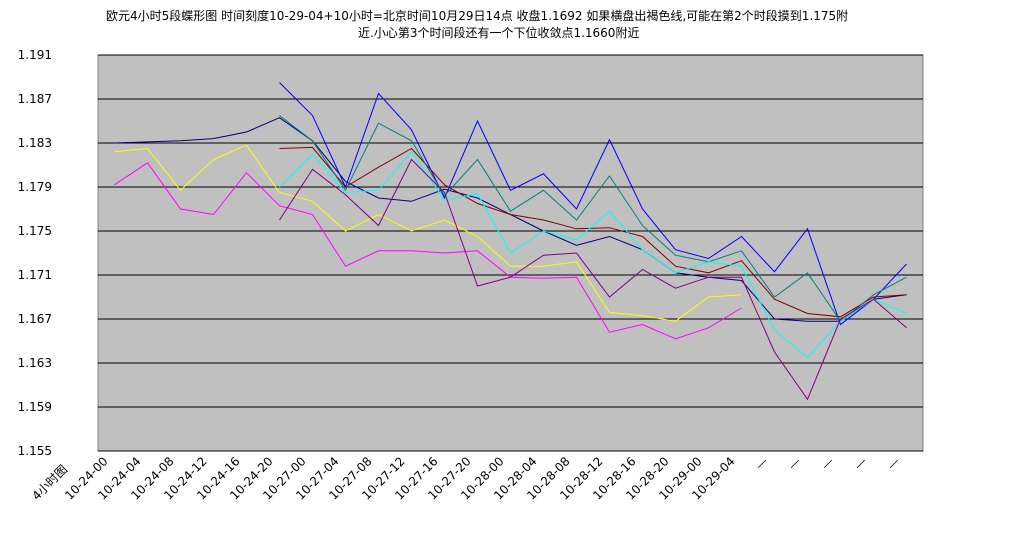  I want to click on y-tick-label: 1.155, so click(35, 451).